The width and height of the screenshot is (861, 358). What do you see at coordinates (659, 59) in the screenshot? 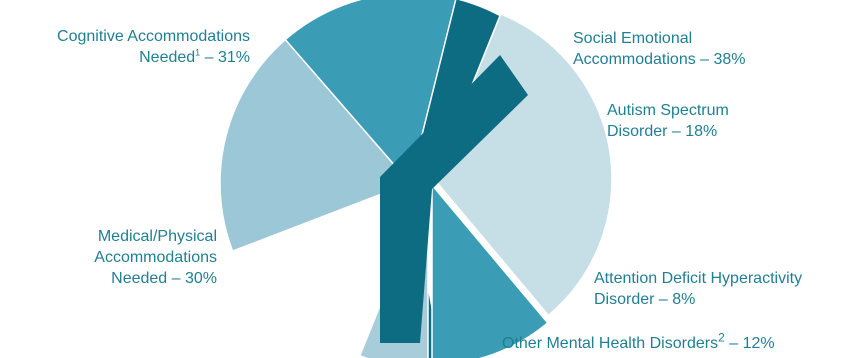
I see `label-social-line2: Accommodations – 38%` at bounding box center [659, 59].